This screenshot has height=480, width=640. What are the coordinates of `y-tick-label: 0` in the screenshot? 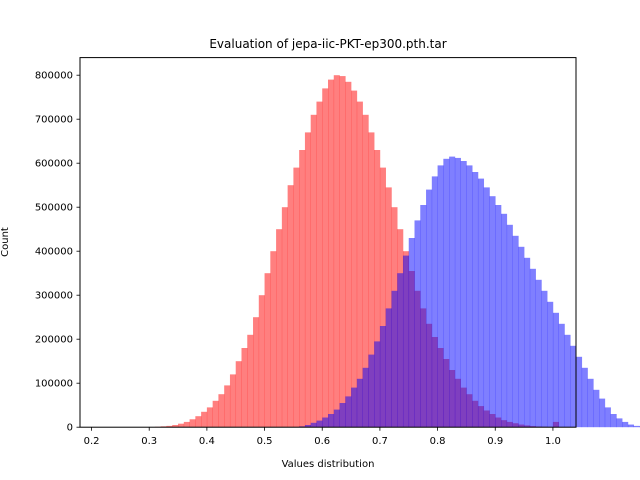 It's located at (70, 428).